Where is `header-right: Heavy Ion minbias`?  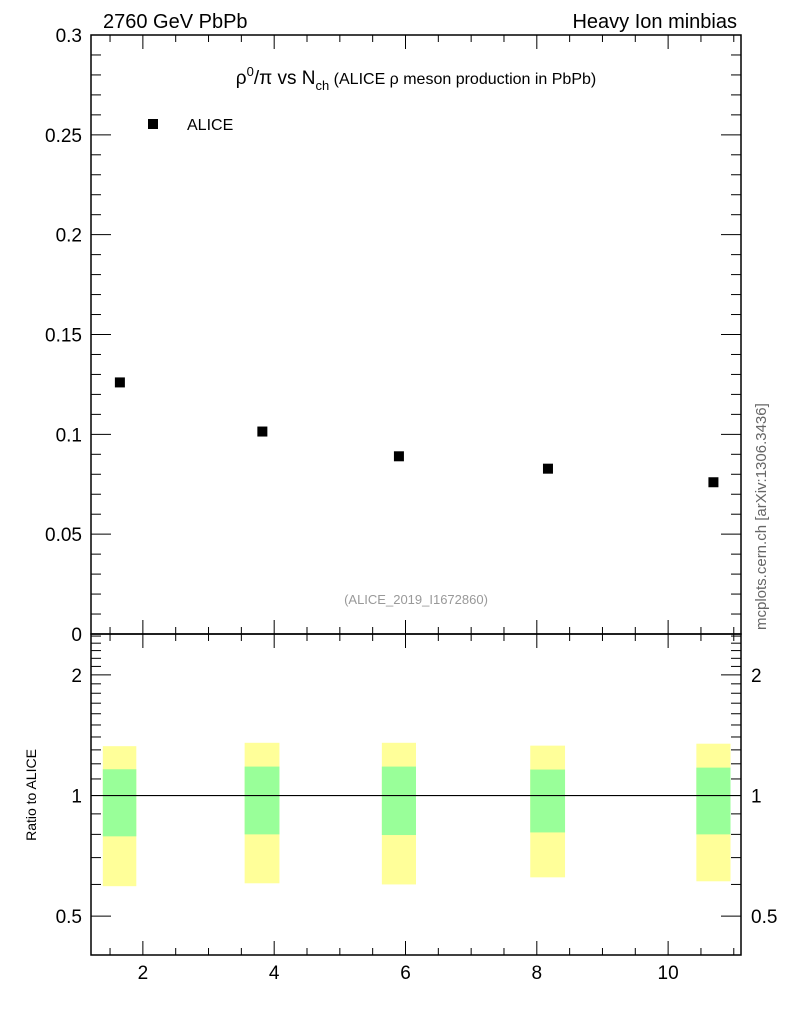 header-right: Heavy Ion minbias is located at coordinates (654, 22).